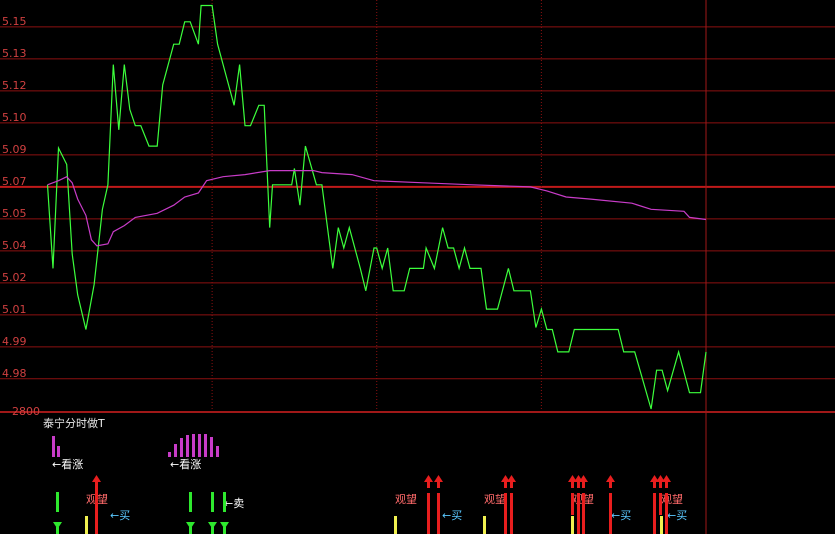  What do you see at coordinates (14, 181) in the screenshot?
I see `y-tick-label: 5.07` at bounding box center [14, 181].